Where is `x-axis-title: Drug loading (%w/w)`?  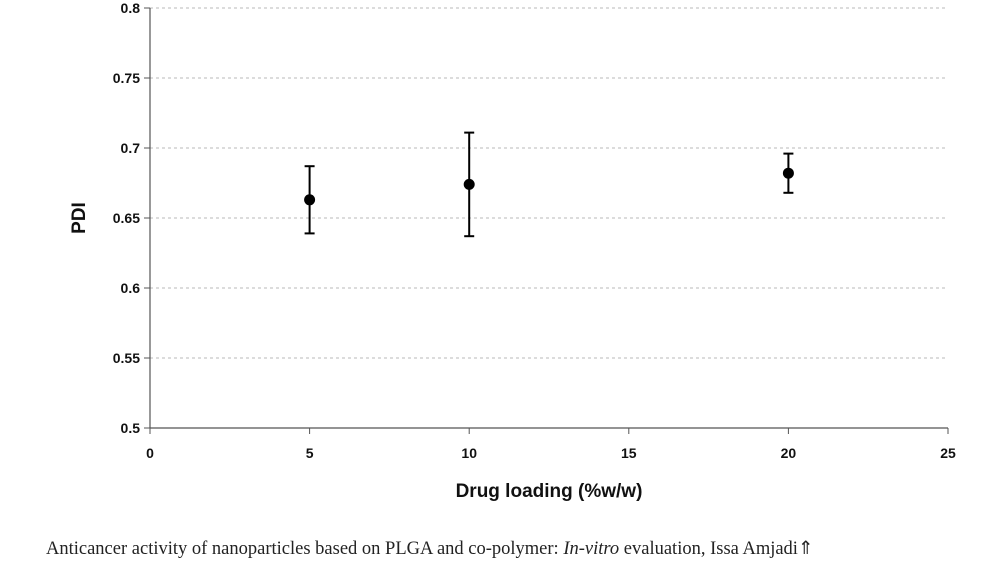
x-axis-title: Drug loading (%w/w) is located at coordinates (549, 491).